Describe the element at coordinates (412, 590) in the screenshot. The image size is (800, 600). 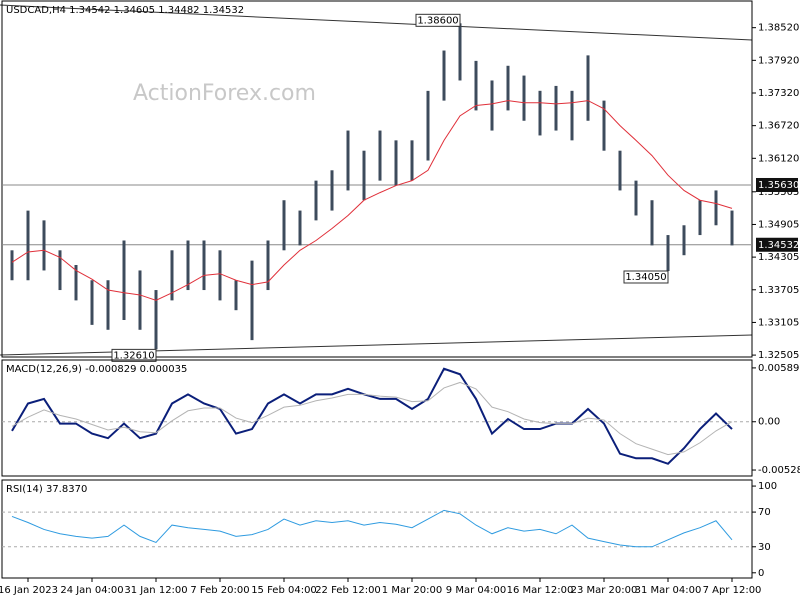
I see `x-tick-label: 1 Mar 20:00` at that location.